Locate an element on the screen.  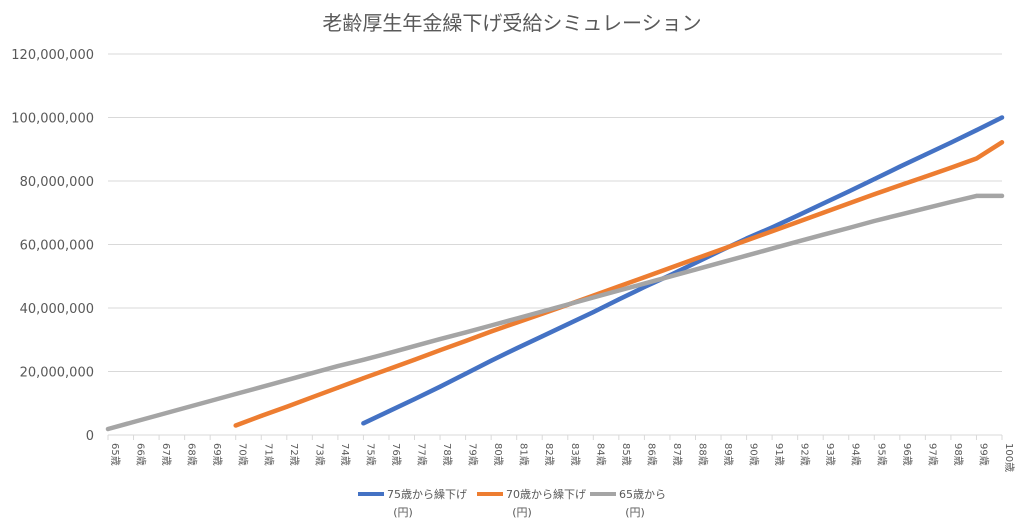
chart-title: 老齢厚生年金繰下げ受給シミュレーション is located at coordinates (511, 23).